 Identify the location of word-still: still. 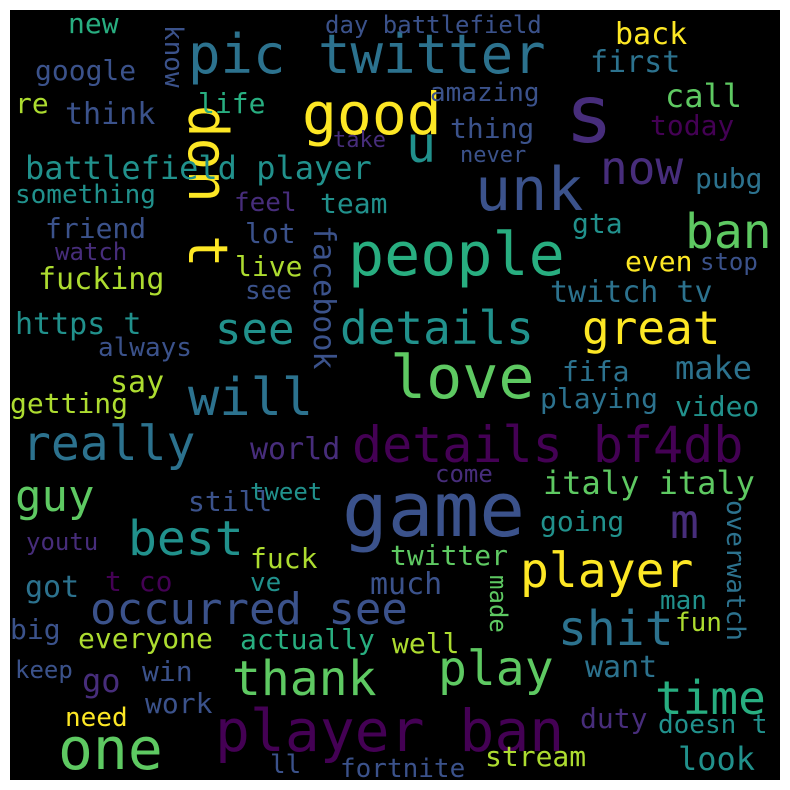
(230, 501).